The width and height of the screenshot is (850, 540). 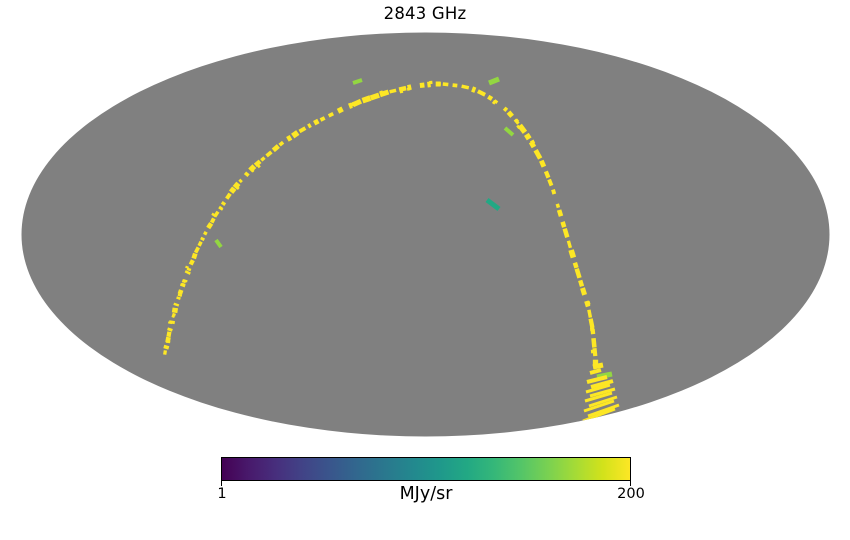 I want to click on colorbar-unit-label: MJy/sr, so click(x=426, y=494).